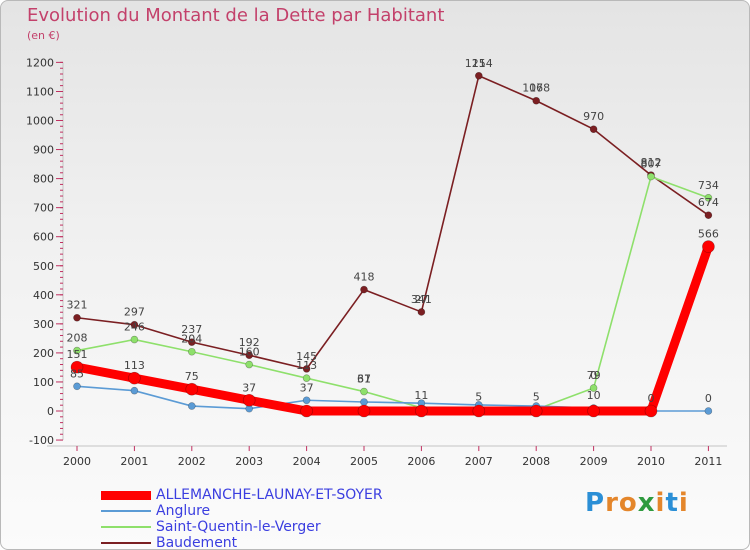 This screenshot has height=550, width=750. What do you see at coordinates (77, 373) in the screenshot?
I see `data-label: 85` at bounding box center [77, 373].